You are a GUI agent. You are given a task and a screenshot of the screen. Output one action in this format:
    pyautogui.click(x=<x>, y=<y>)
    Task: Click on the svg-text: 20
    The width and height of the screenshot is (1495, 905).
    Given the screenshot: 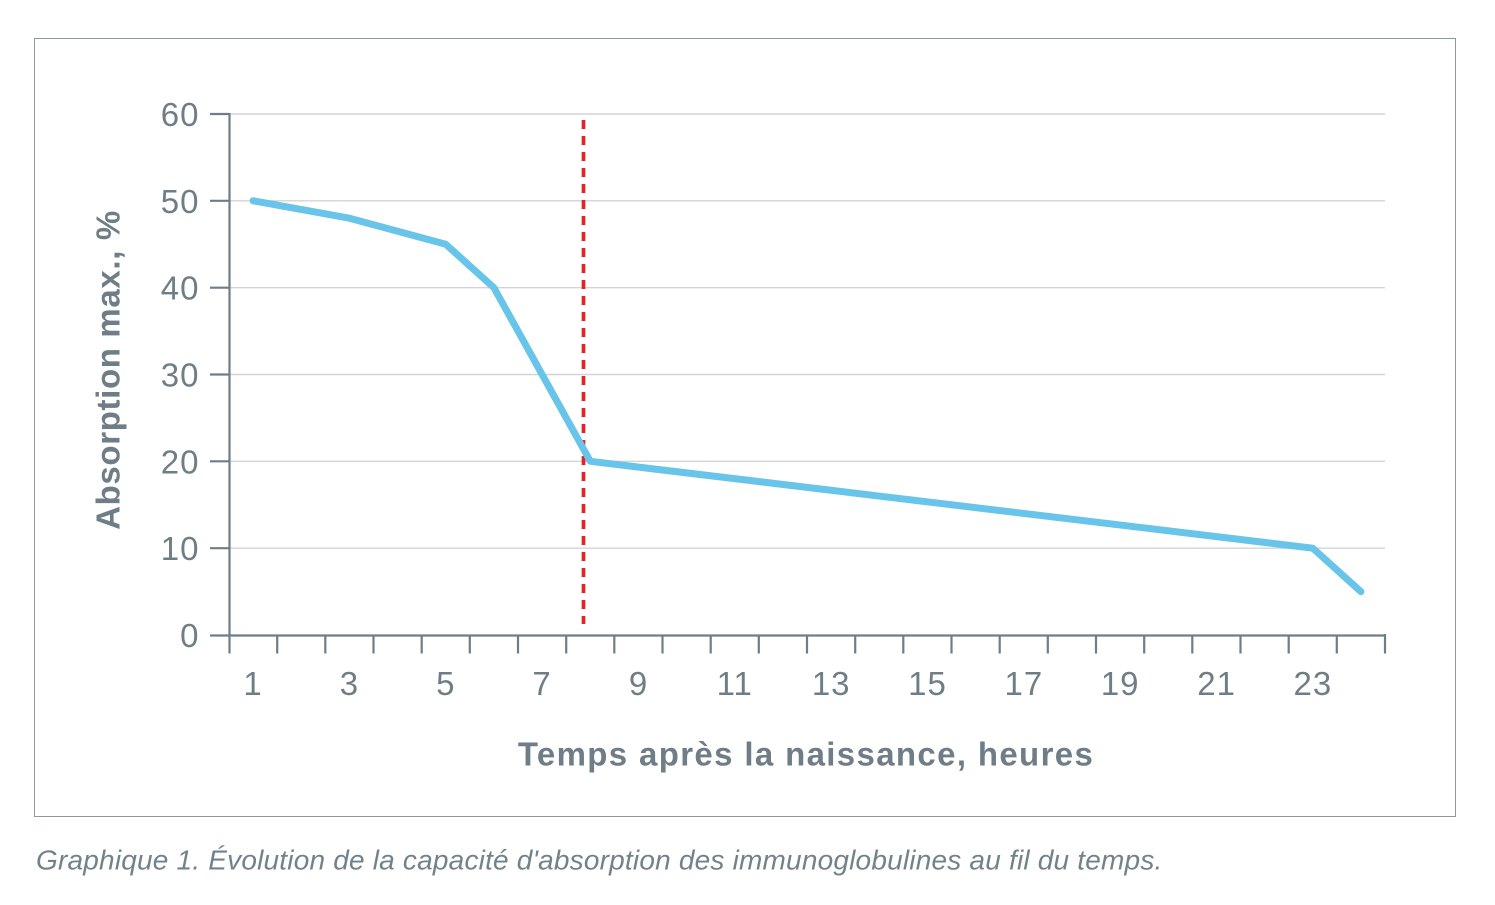 What is the action you would take?
    pyautogui.click(x=180, y=461)
    